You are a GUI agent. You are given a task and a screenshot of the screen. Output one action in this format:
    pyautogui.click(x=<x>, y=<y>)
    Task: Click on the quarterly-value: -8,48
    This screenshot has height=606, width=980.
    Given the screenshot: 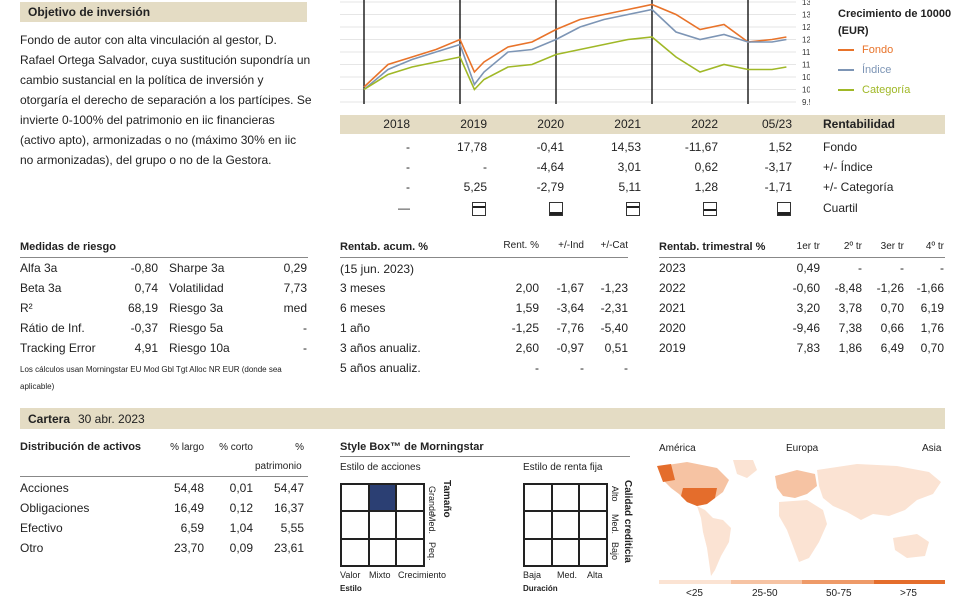 What is the action you would take?
    pyautogui.click(x=848, y=288)
    